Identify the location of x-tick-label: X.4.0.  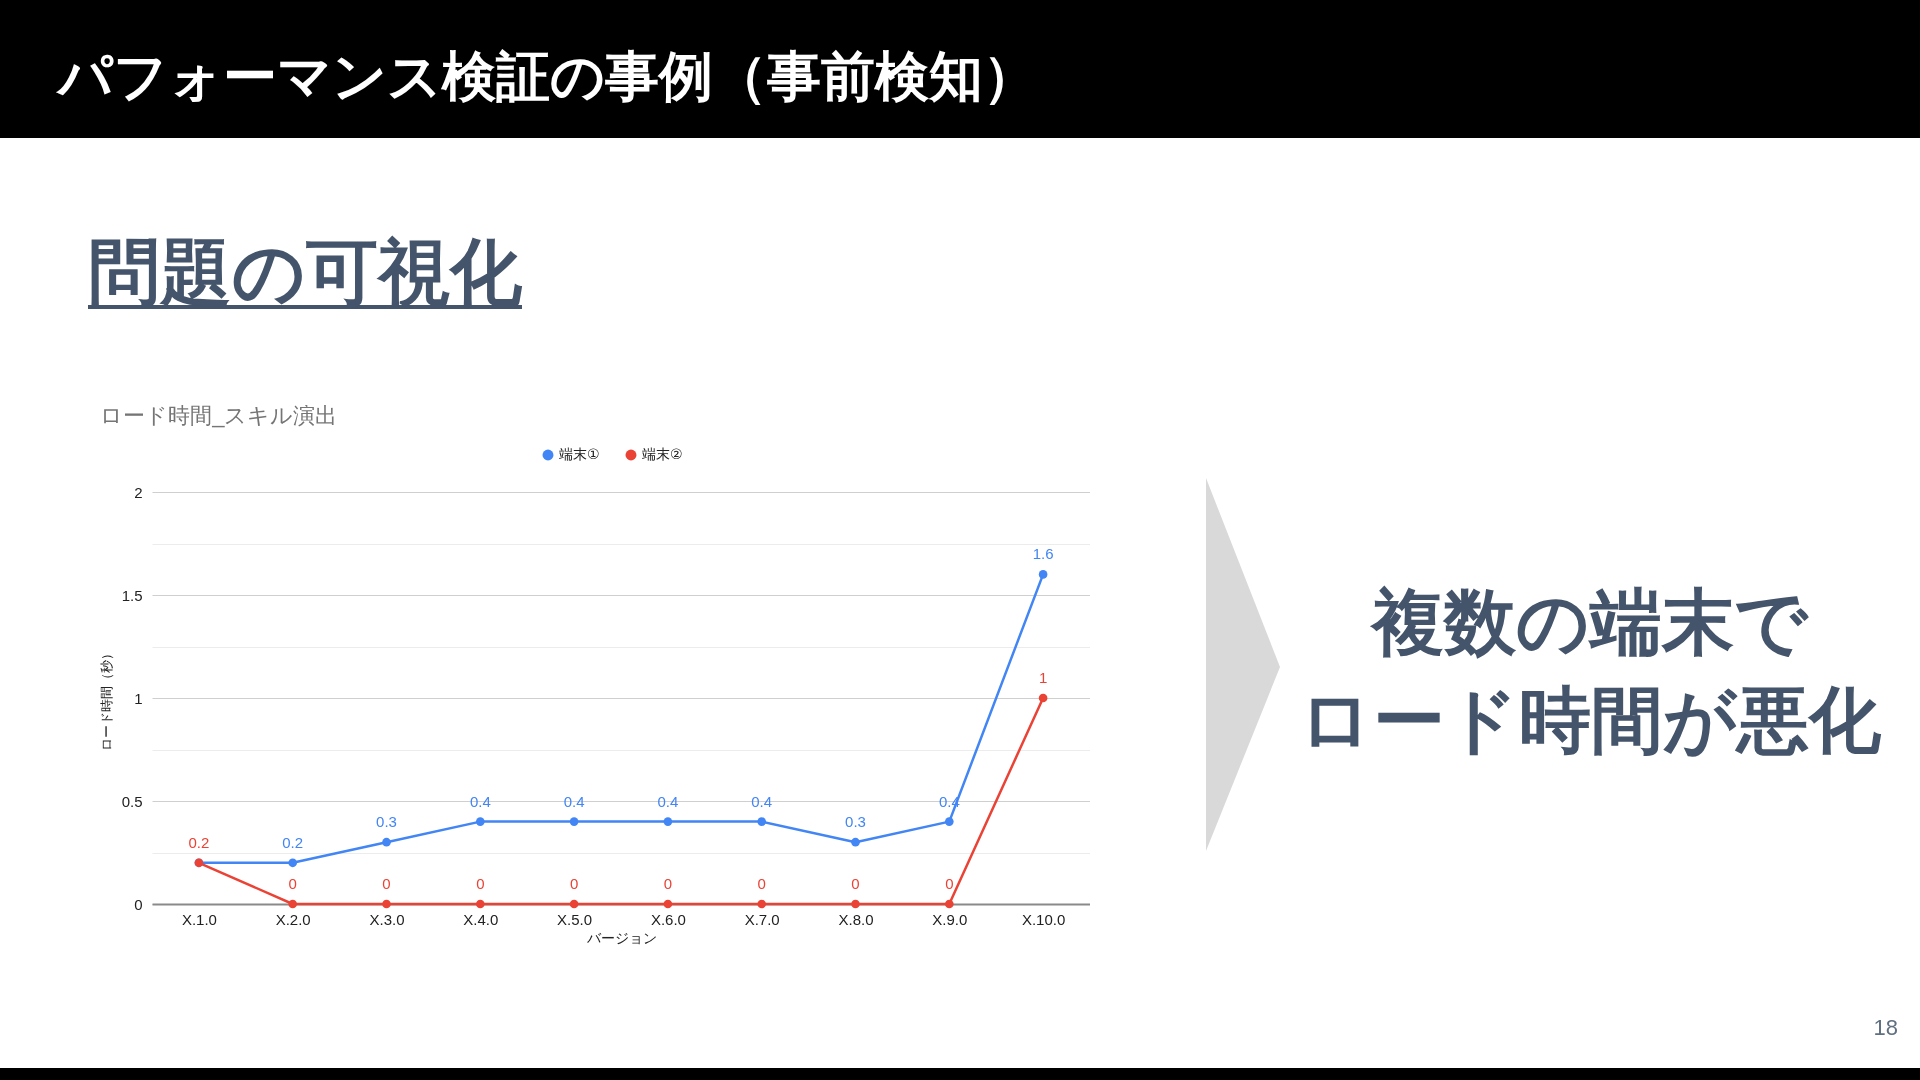
(481, 919).